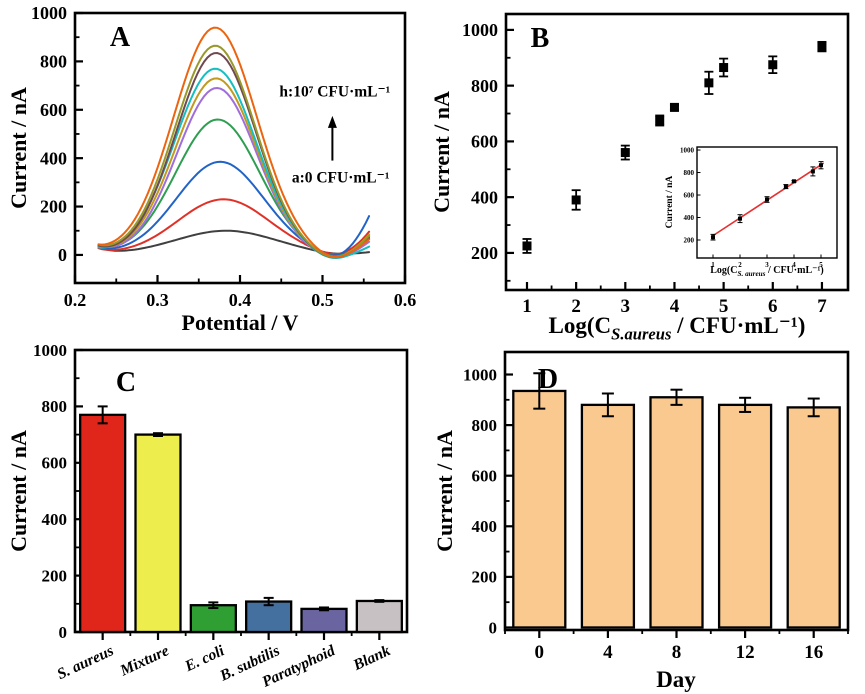  Describe the element at coordinates (689, 218) in the screenshot. I see `inset-y-tick-label: 400` at that location.